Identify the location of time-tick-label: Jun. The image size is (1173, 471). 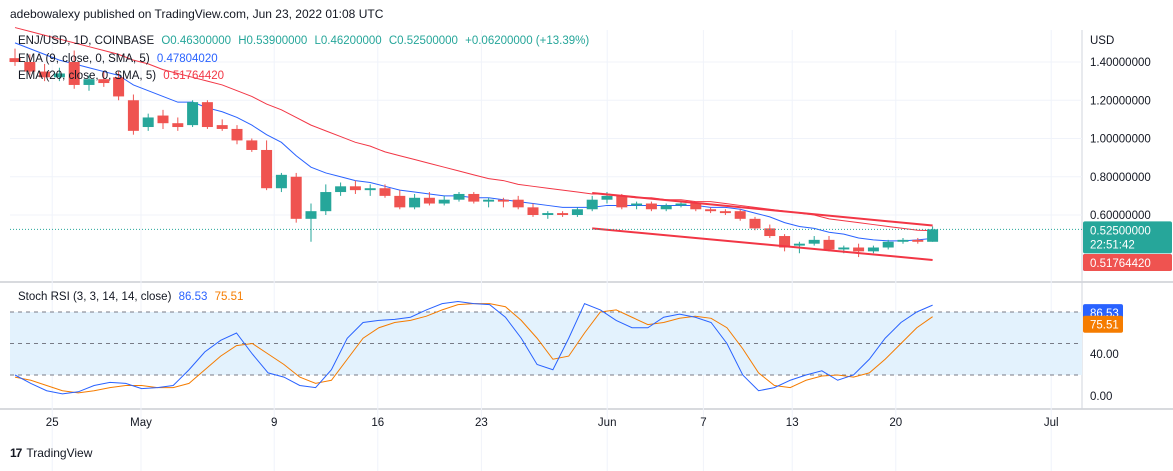
(607, 423).